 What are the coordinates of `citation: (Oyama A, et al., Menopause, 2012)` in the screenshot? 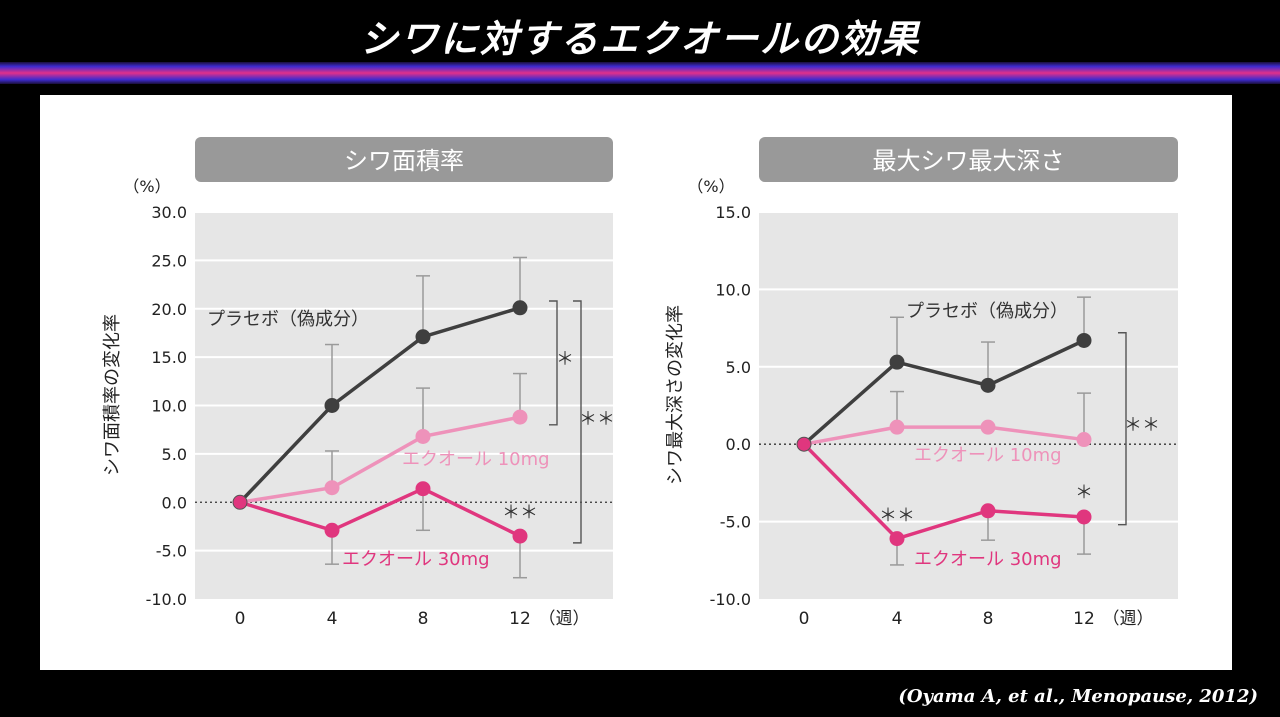 It's located at (1078, 696).